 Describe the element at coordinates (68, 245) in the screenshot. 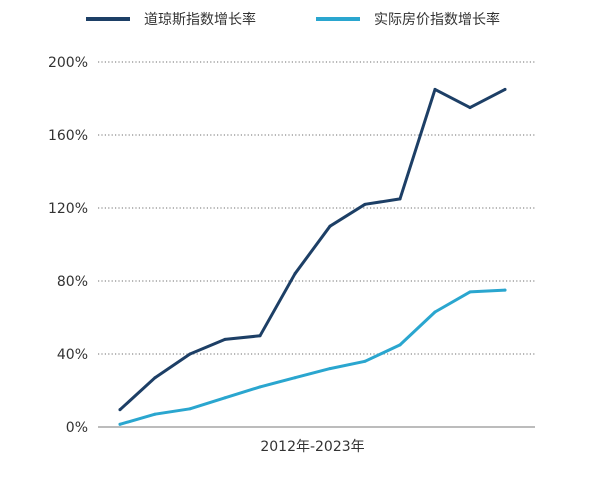

I see `y-axis-ticks: 0% 40% 80% 120% 160% 200%` at that location.